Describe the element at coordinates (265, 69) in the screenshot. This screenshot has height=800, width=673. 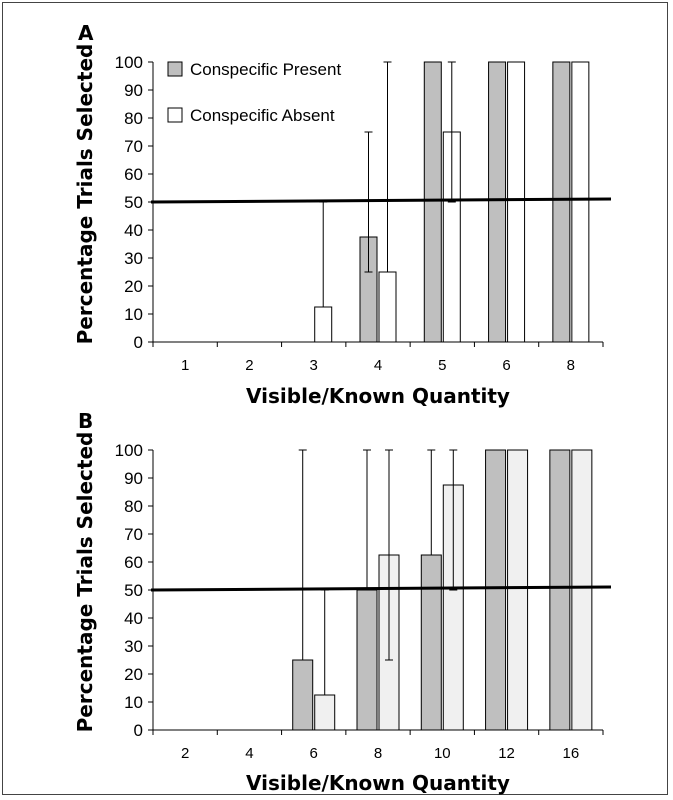
I see `legend-label: Conspecific Present` at that location.